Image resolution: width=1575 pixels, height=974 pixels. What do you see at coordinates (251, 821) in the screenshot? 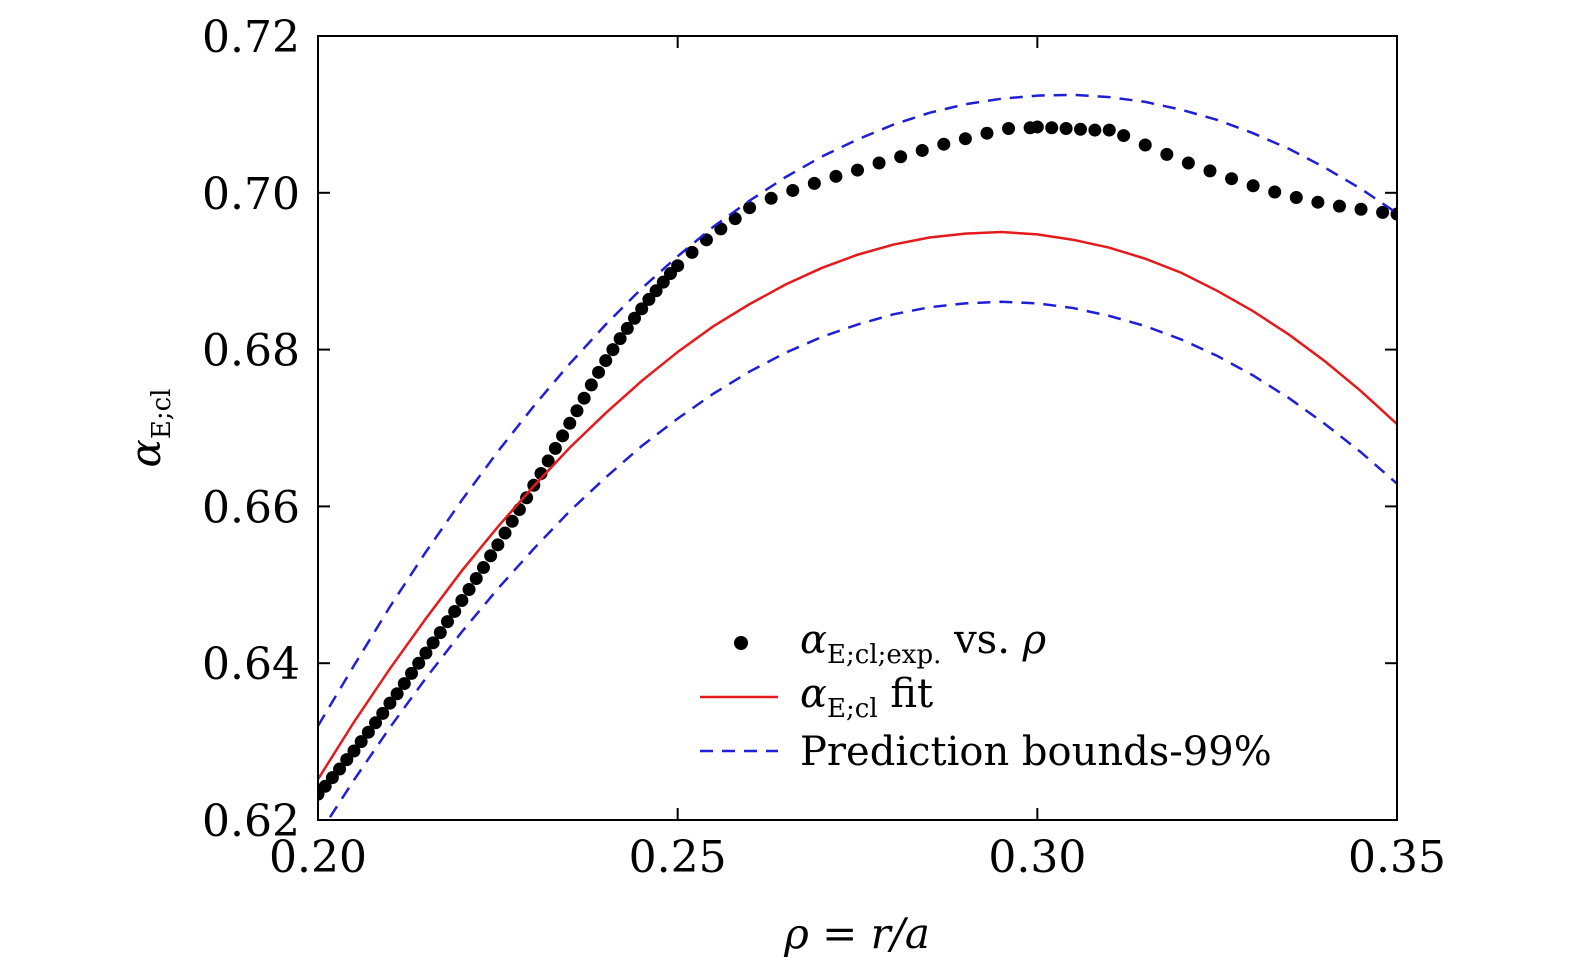
I see `y-tick-label: 0.62` at bounding box center [251, 821].